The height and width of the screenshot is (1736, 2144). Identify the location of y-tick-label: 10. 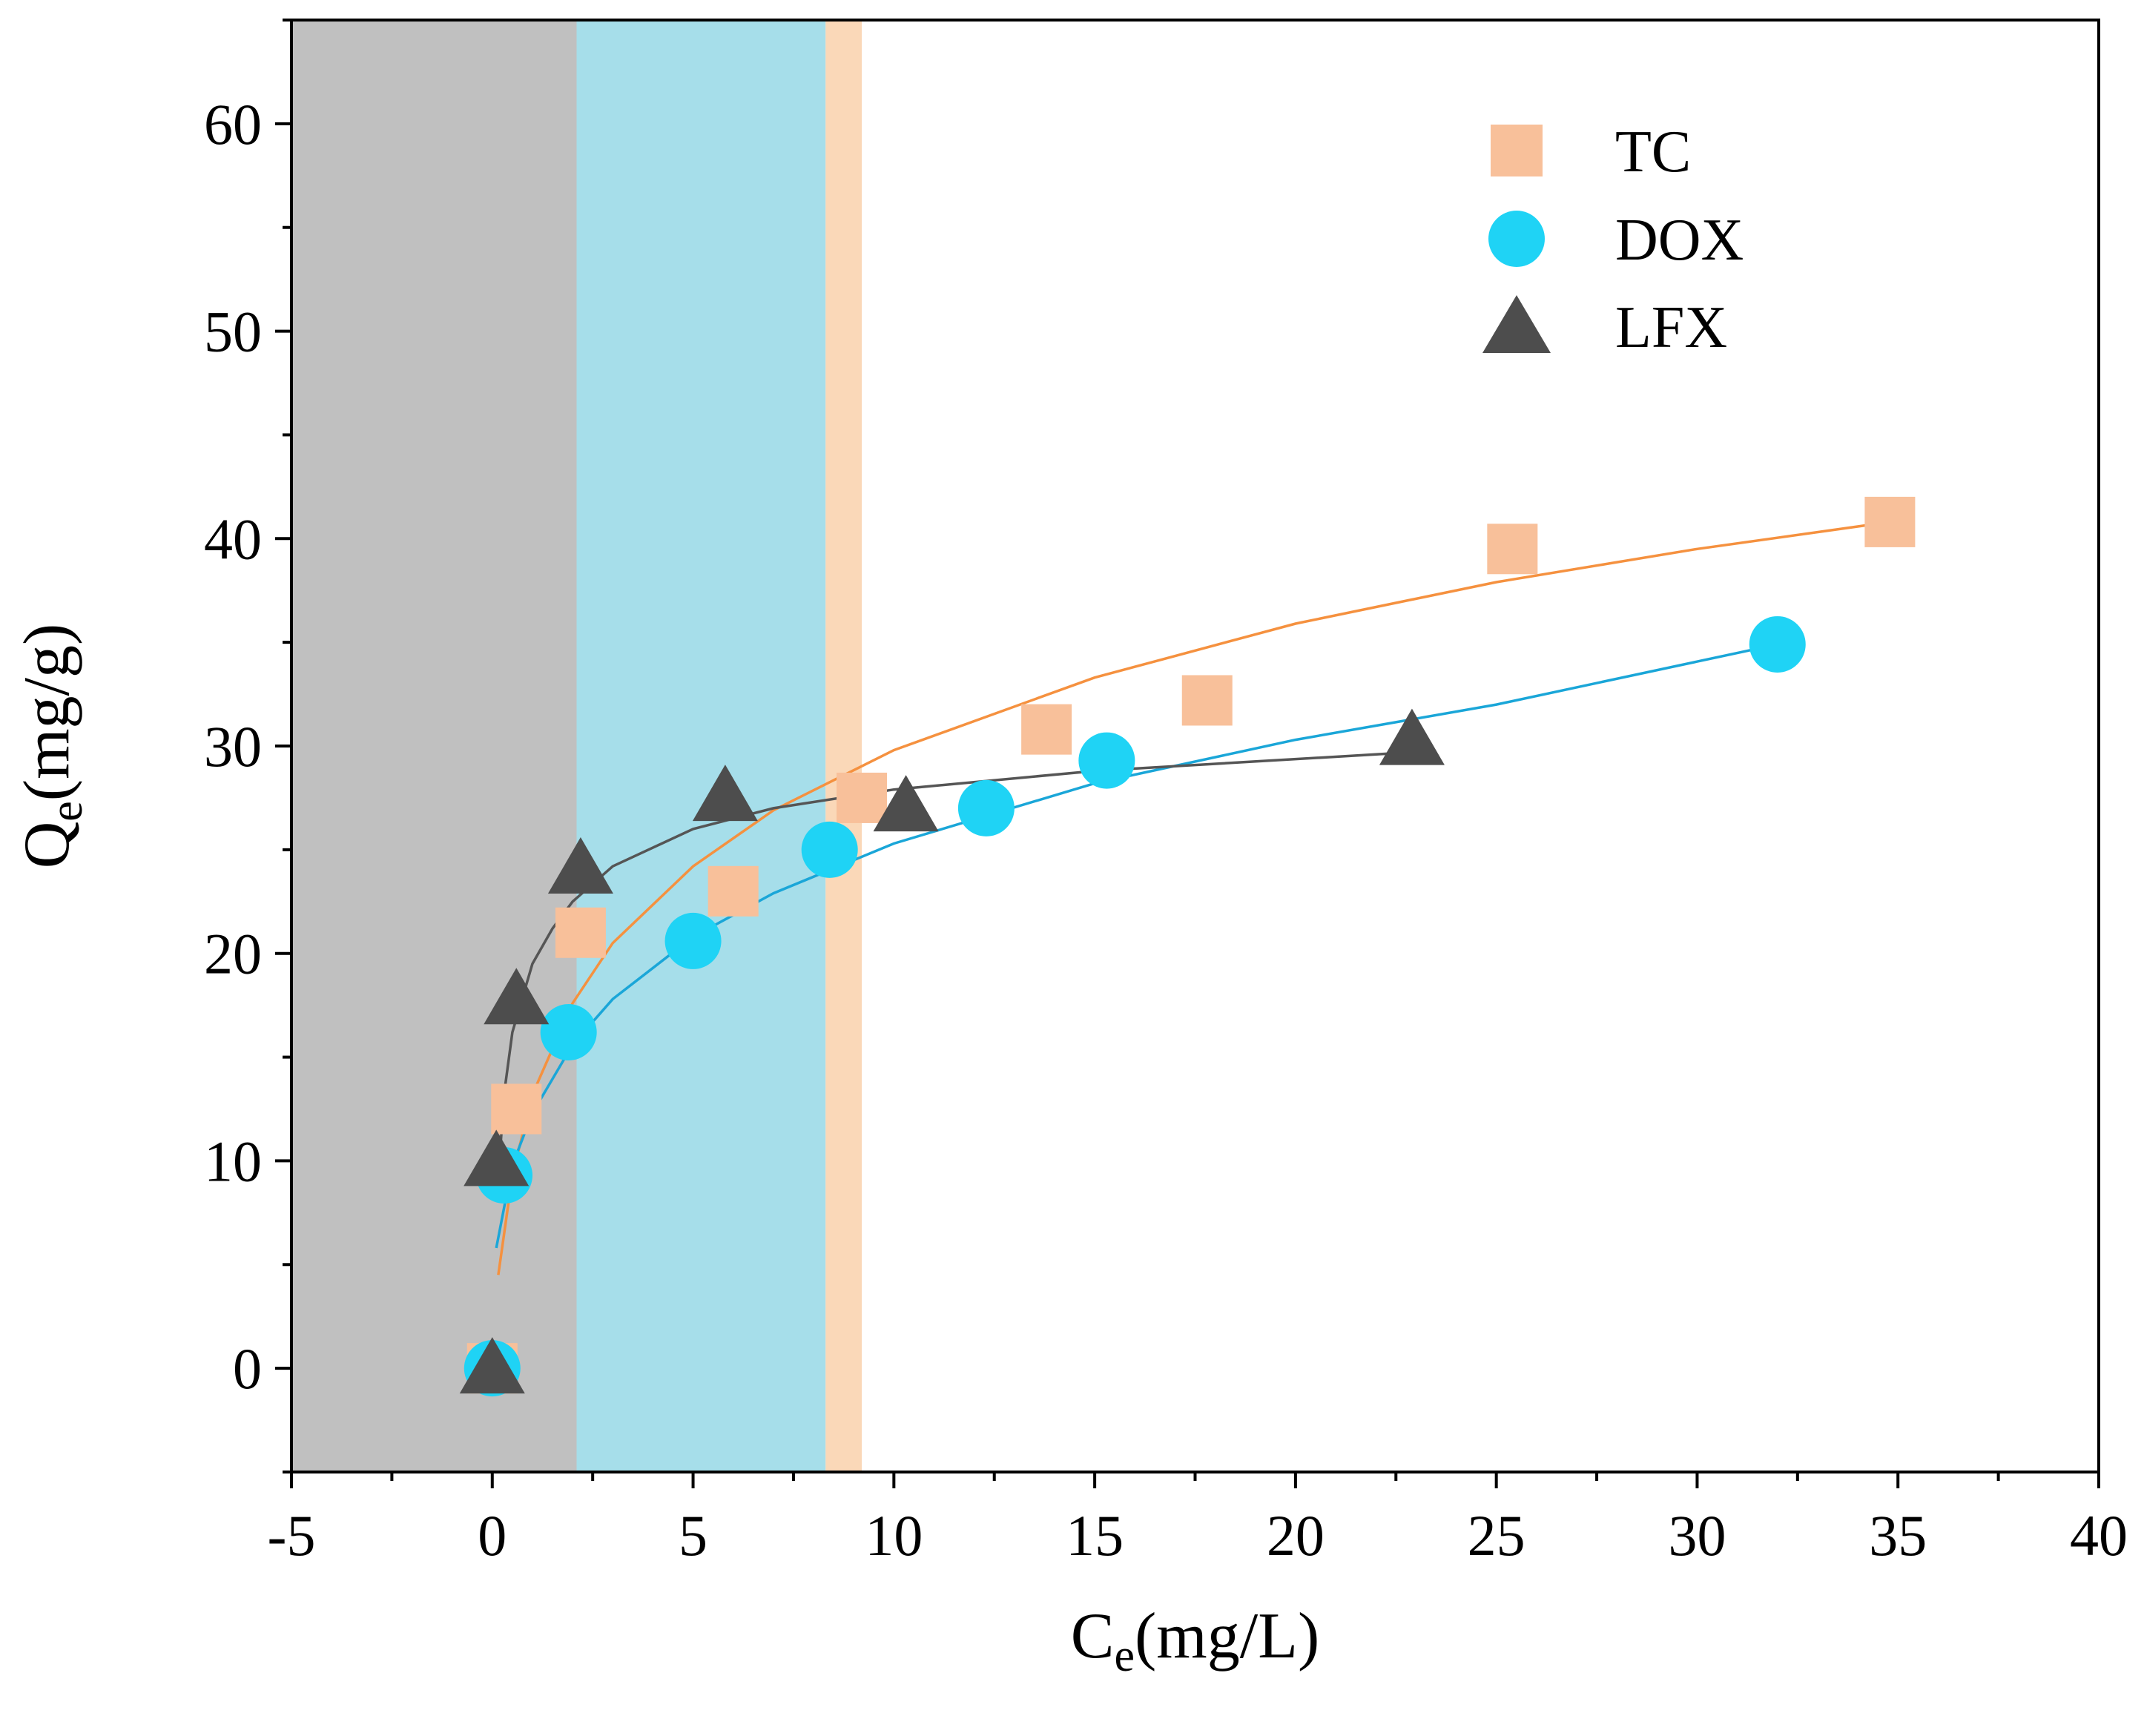
(233, 1161).